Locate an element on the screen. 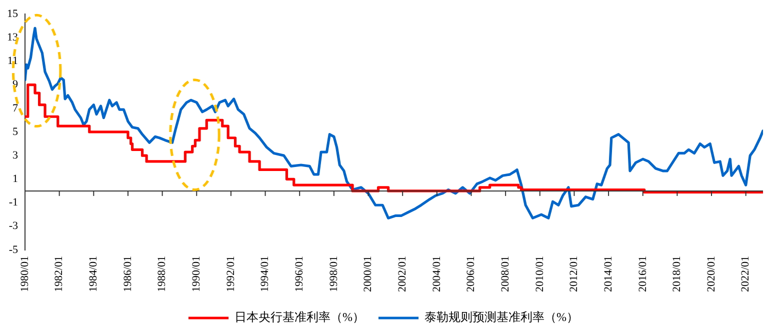 The width and height of the screenshot is (771, 334). legend-label: 日本央行基准利率（%） is located at coordinates (299, 317).